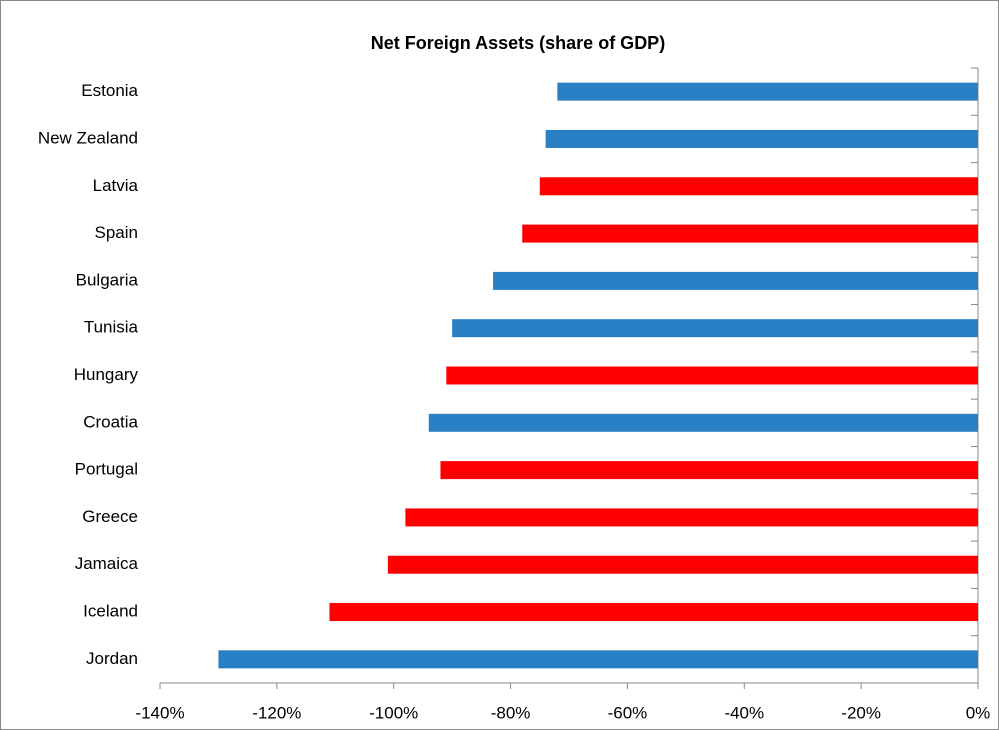  What do you see at coordinates (107, 563) in the screenshot?
I see `y-tick-label: Jamaica` at bounding box center [107, 563].